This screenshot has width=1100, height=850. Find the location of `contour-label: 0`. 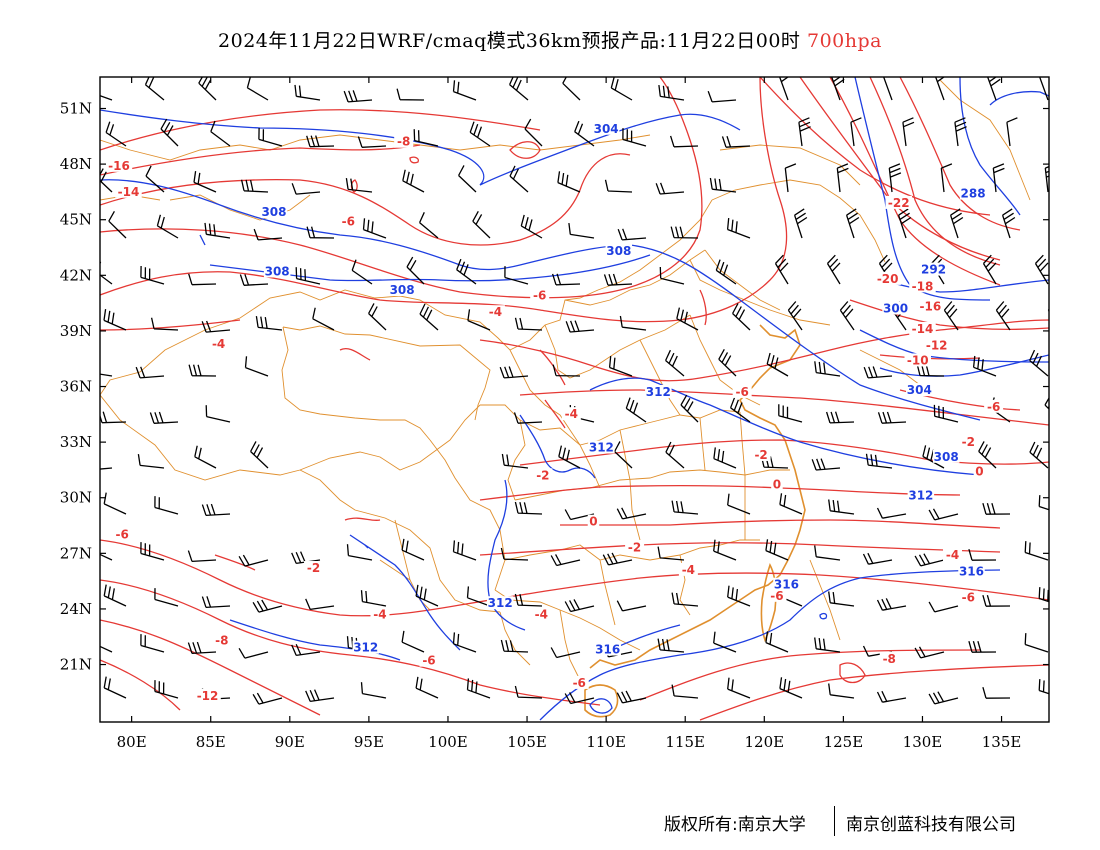

contour-label: 0 is located at coordinates (979, 472).